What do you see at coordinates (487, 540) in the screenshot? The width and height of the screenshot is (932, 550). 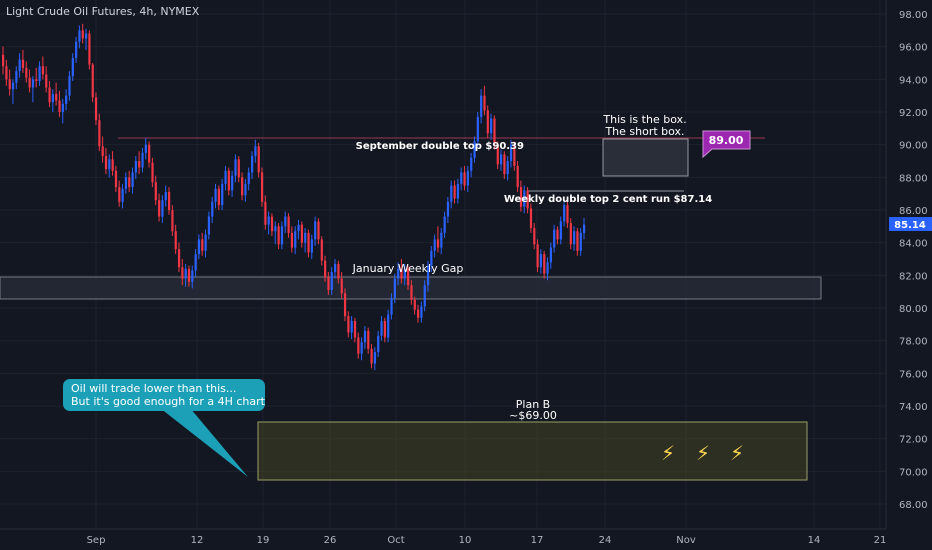 I see `time-axis: Sep 12 19 26 Oct 10 17 24 Nov 14 21` at bounding box center [487, 540].